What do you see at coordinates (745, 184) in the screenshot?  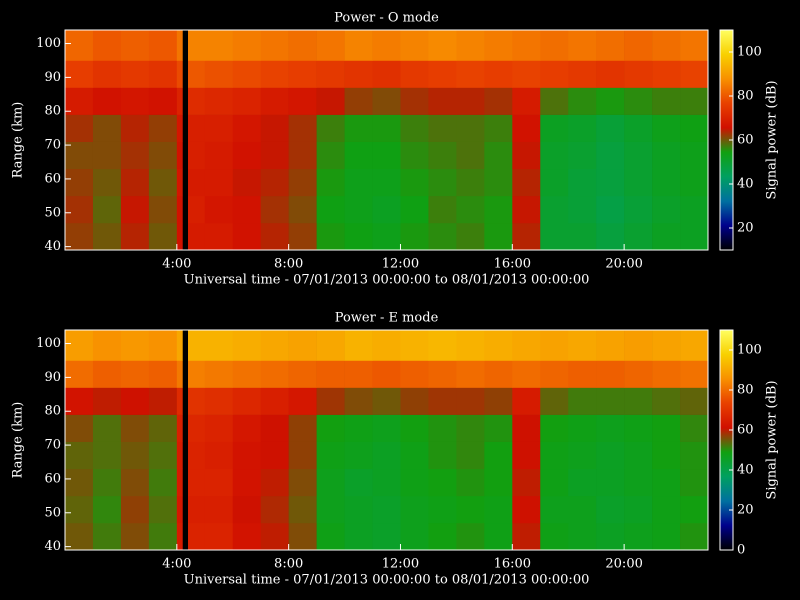 I see `colorbar-tick-label: 40` at bounding box center [745, 184].